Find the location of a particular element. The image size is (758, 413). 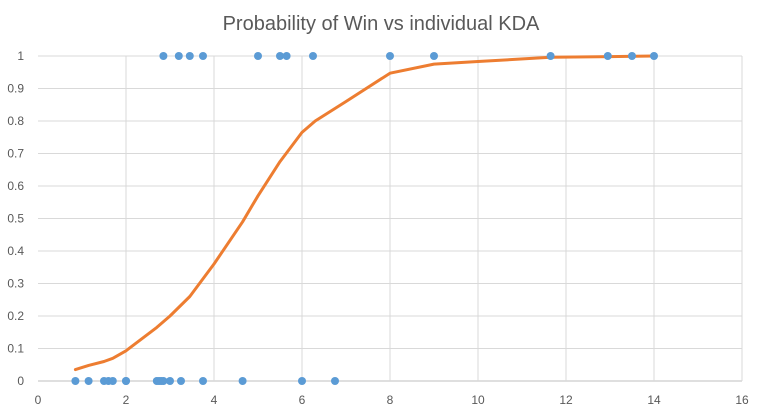

y-tick-label: 0.6 is located at coordinates (15, 186).